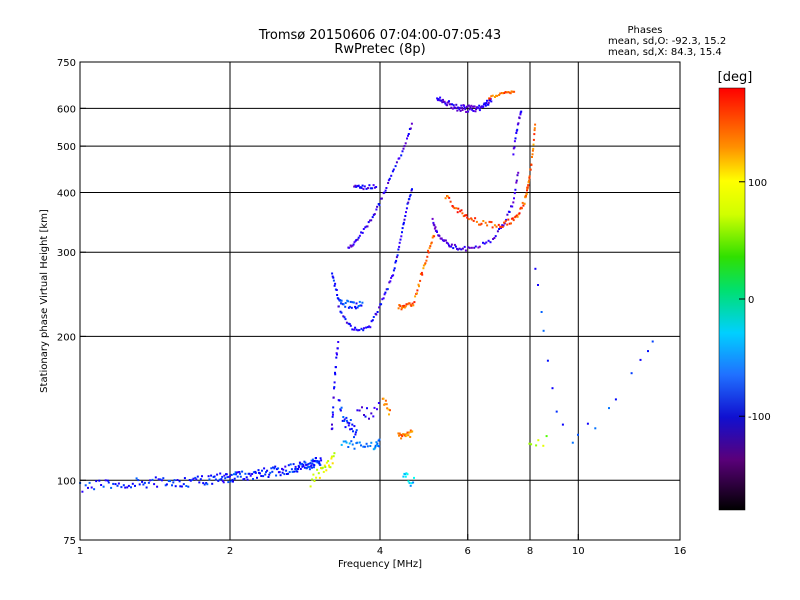 The image size is (800, 600). What do you see at coordinates (66, 63) in the screenshot?
I see `y-tick-label: 750` at bounding box center [66, 63].